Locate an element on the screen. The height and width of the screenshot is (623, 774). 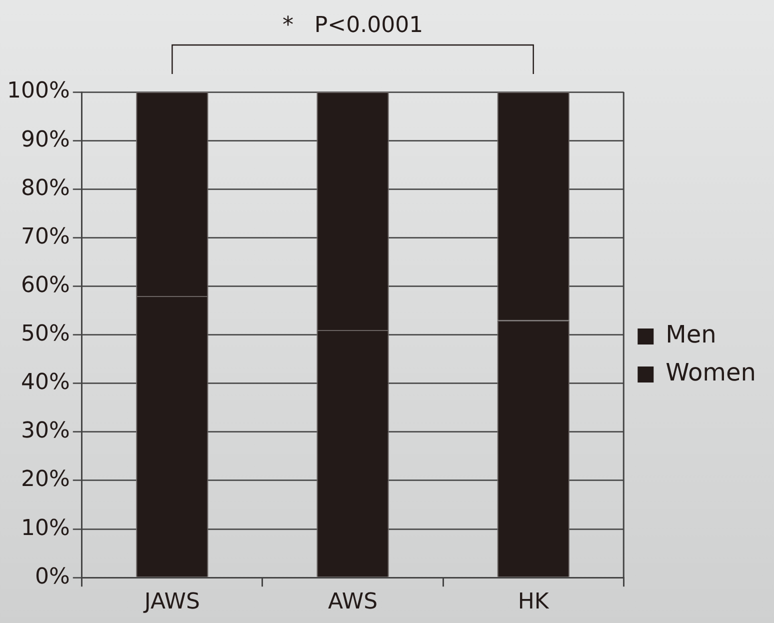
y-tick-label: 40% is located at coordinates (45, 383).